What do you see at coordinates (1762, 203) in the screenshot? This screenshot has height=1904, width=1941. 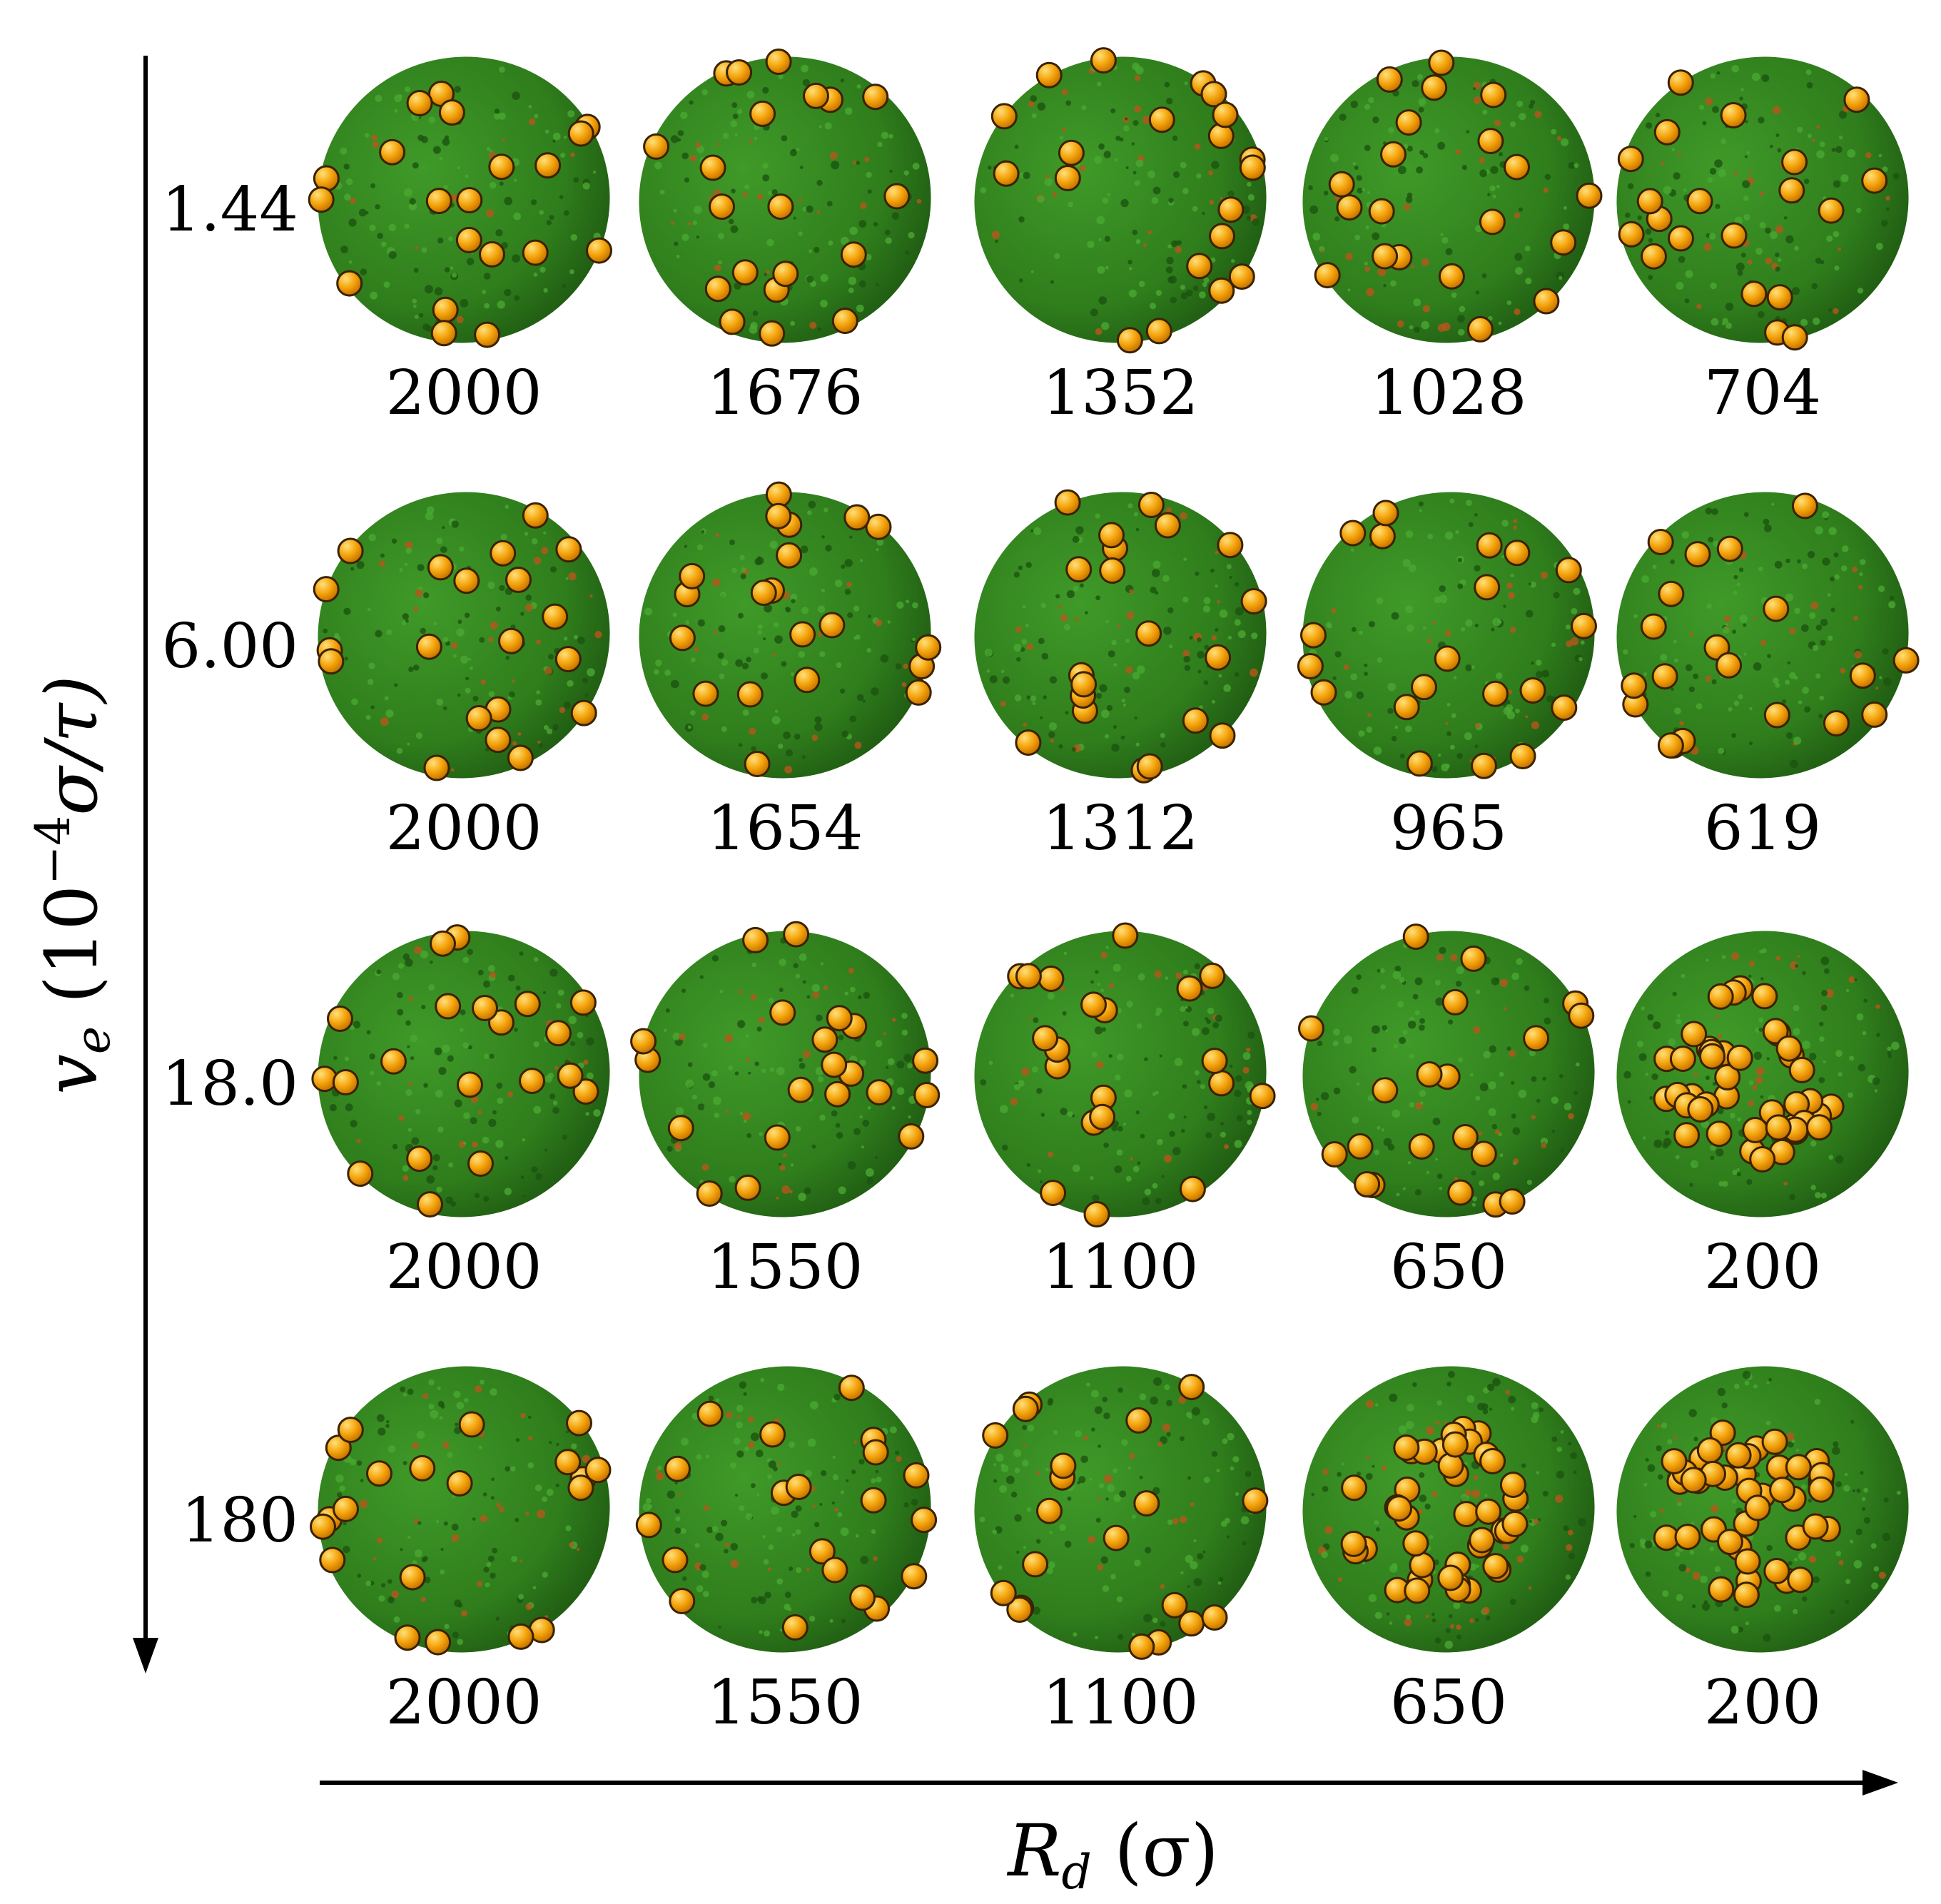 I see `droplet-r1-c5` at bounding box center [1762, 203].